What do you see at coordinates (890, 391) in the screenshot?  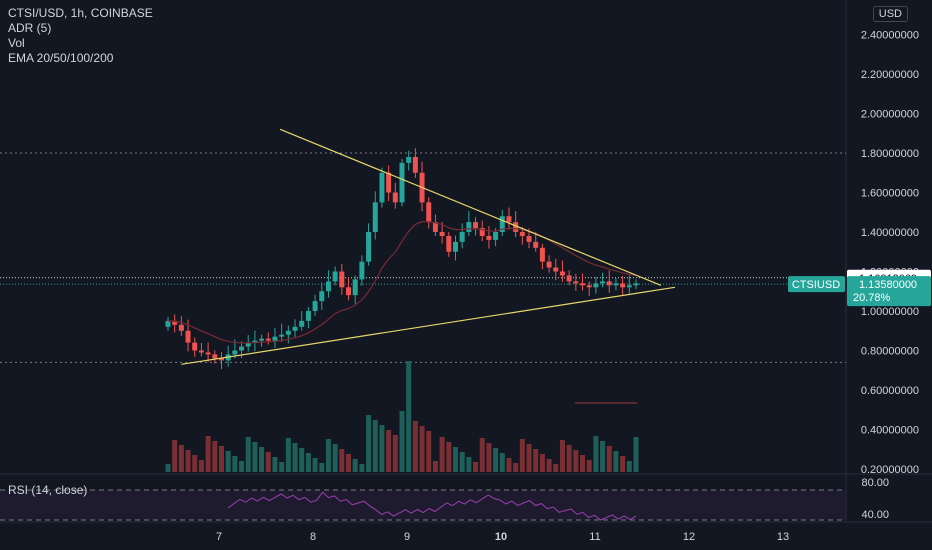 I see `price-tick-label: 0.60000000` at bounding box center [890, 391].